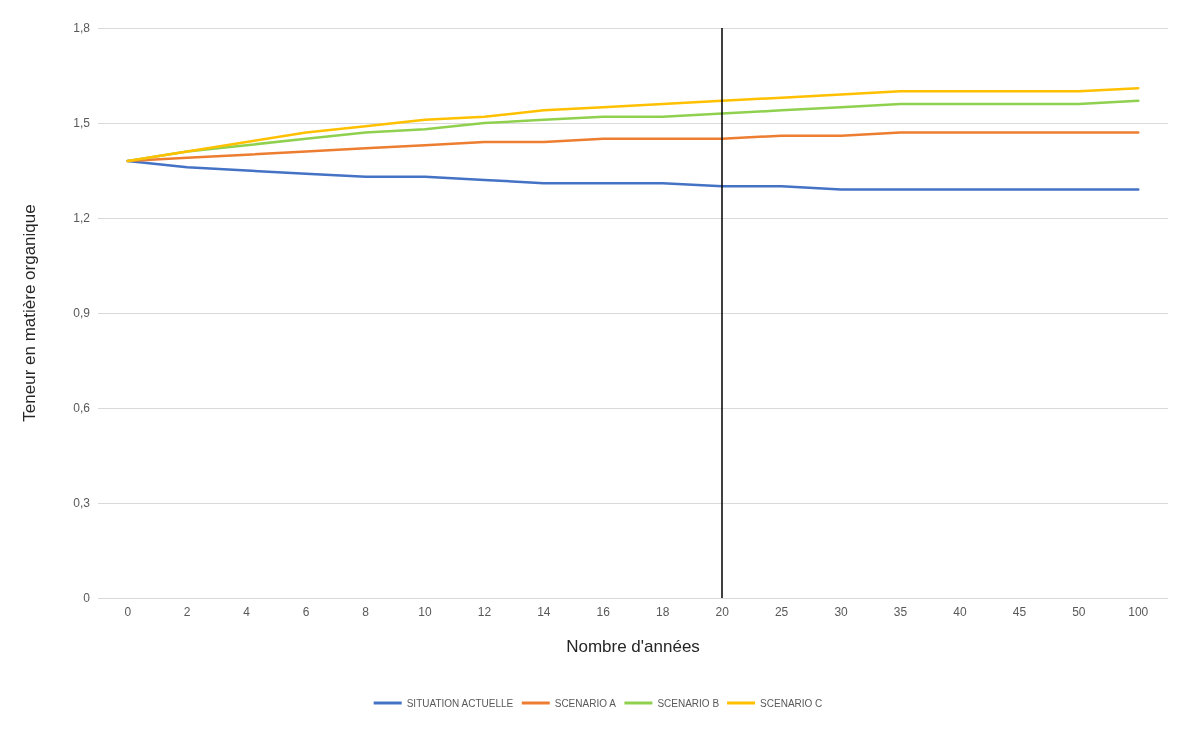 The height and width of the screenshot is (729, 1198). Describe the element at coordinates (544, 612) in the screenshot. I see `x-tick-label: 14` at that location.